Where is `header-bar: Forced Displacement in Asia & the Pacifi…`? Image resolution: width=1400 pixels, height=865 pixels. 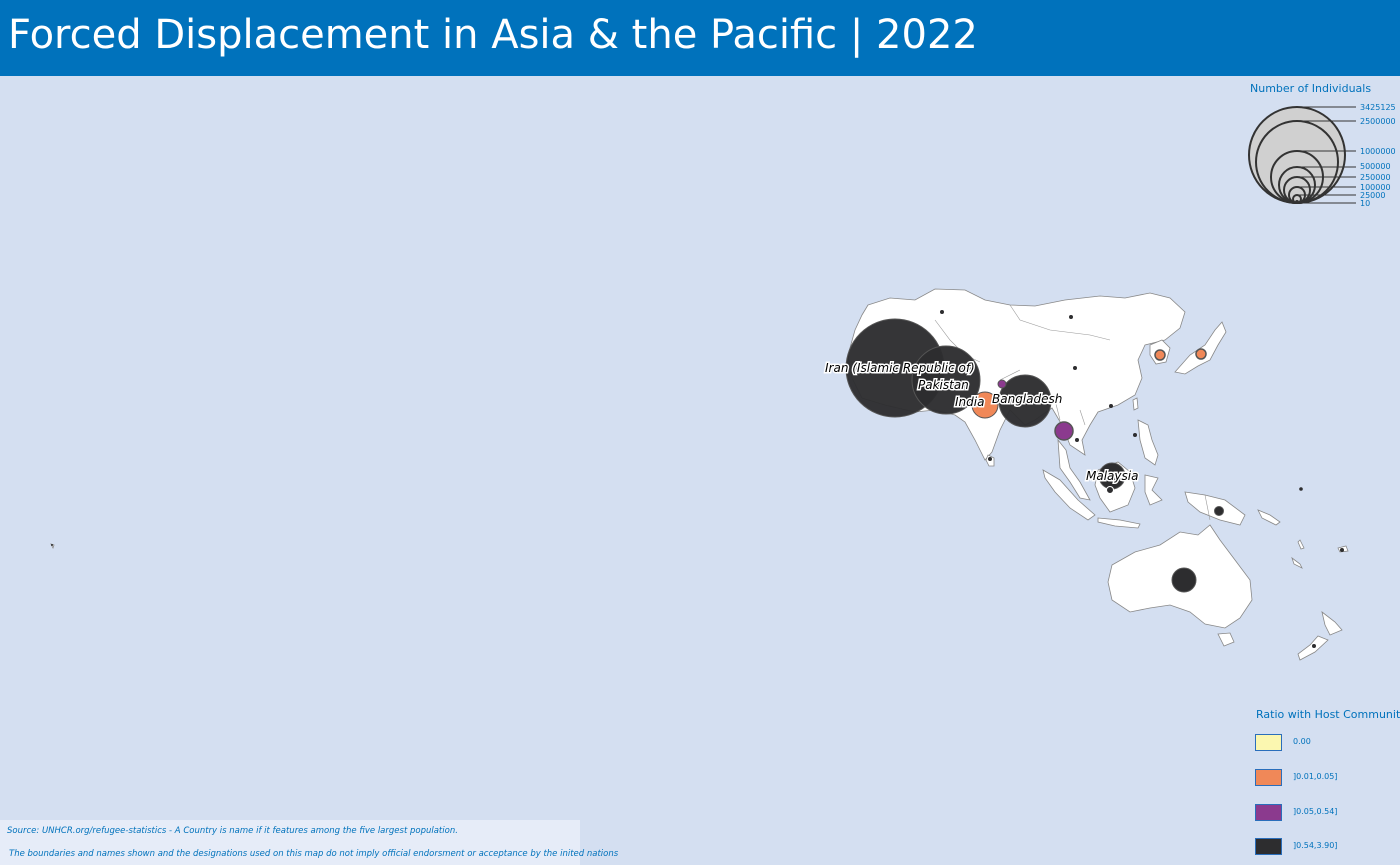
header-bar: Forced Displacement in Asia & the Pacifi… is located at coordinates (700, 38).